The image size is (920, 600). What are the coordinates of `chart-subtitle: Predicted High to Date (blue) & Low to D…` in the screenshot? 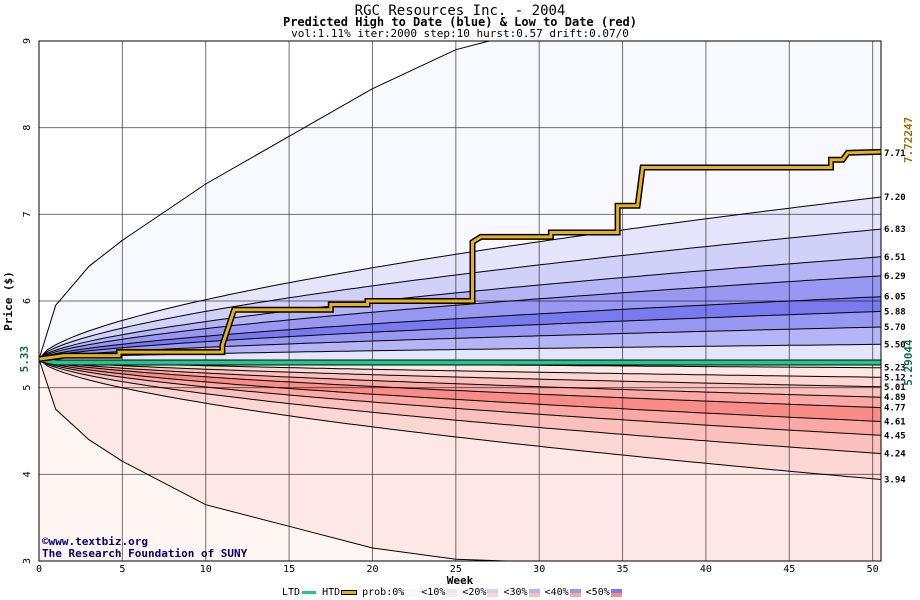 It's located at (459, 22).